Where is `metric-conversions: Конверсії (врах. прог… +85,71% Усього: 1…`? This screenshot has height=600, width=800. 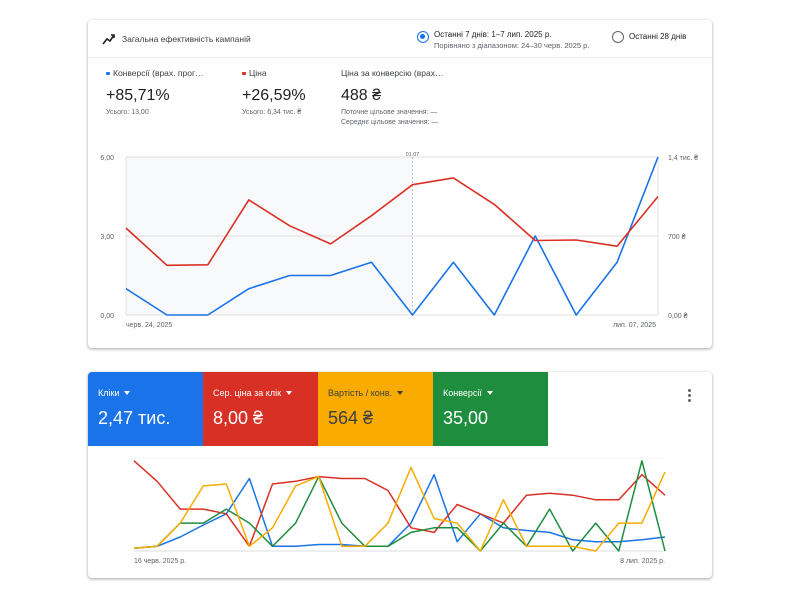
metric-conversions: Конверсії (врах. прог… +85,71% Усього: 1… is located at coordinates (155, 93).